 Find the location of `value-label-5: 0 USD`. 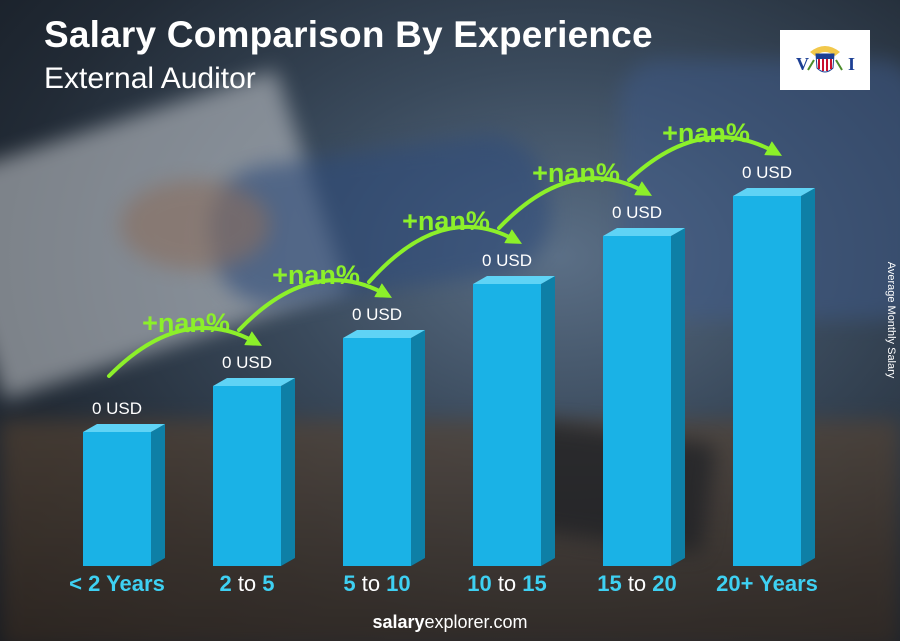

value-label-5: 0 USD is located at coordinates (767, 172).